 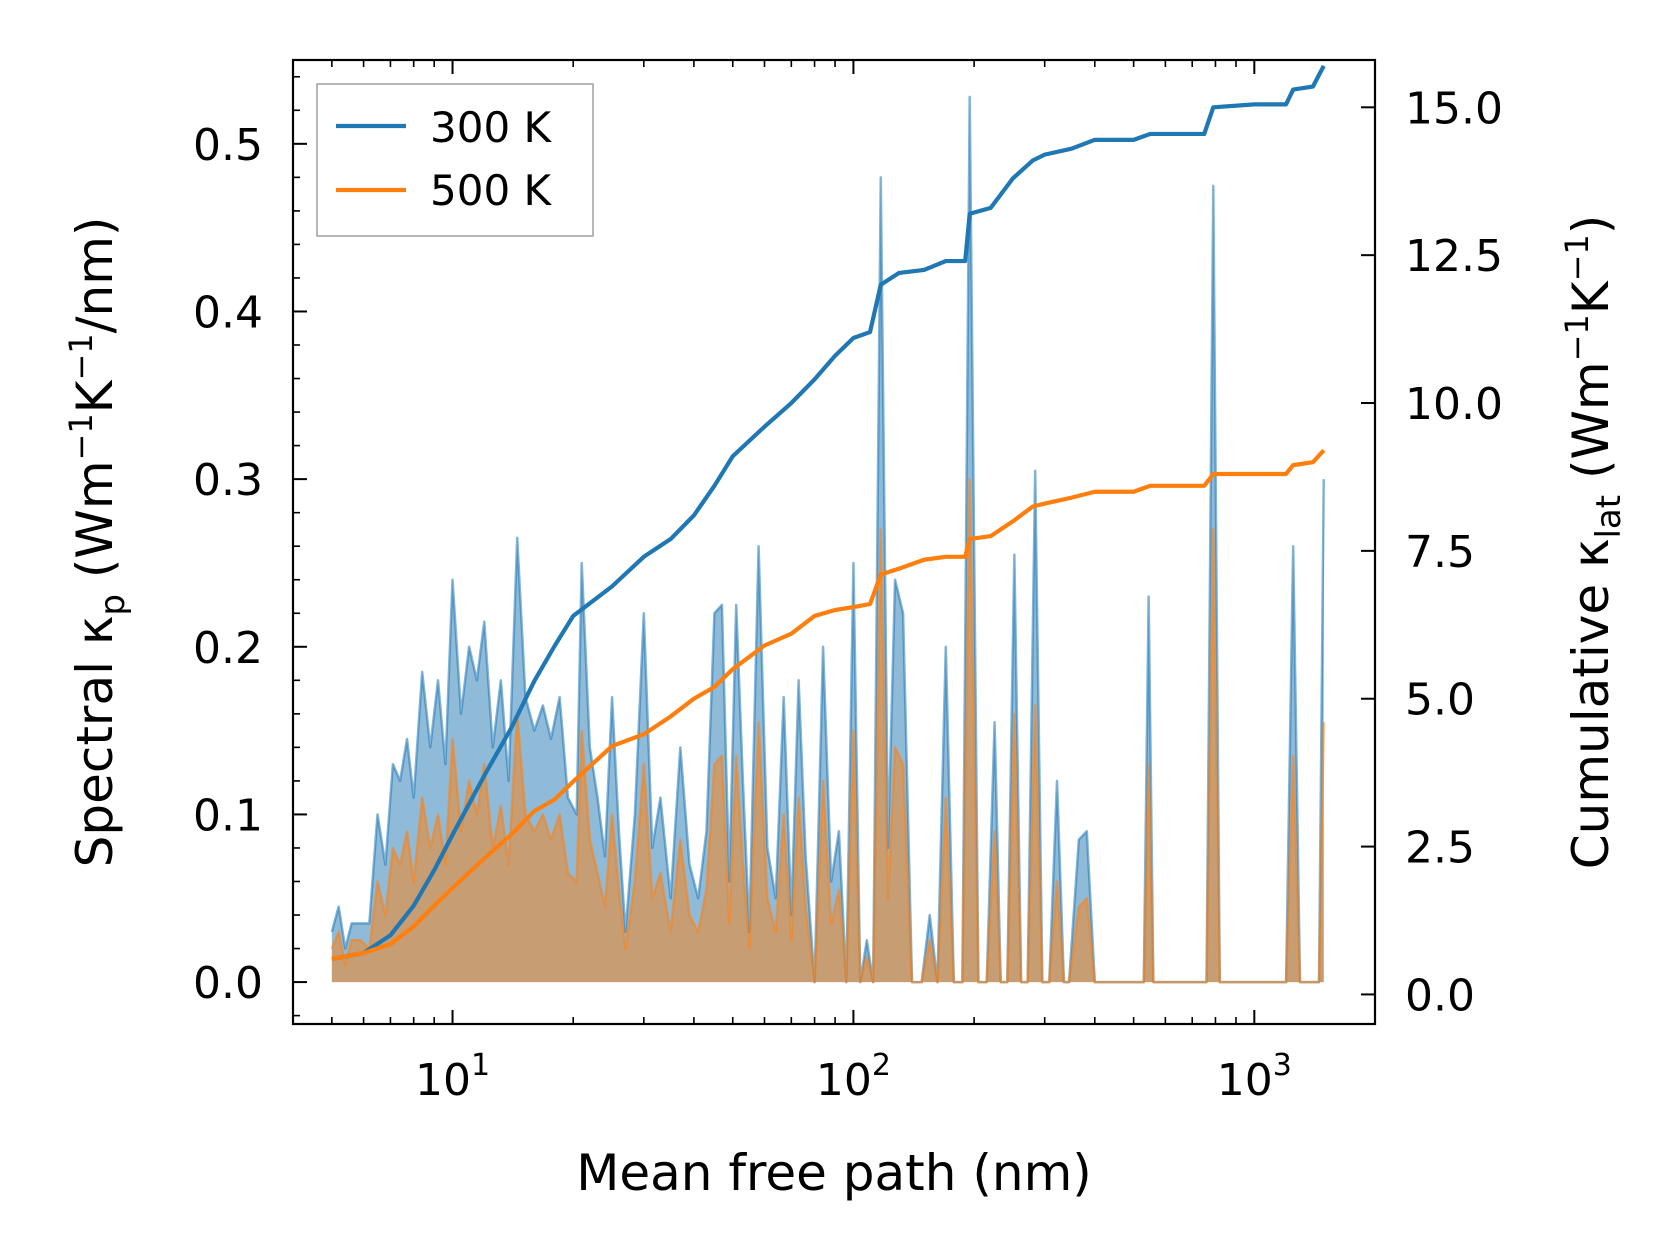 What do you see at coordinates (491, 127) in the screenshot?
I see `legend-label-300K: 300 K` at bounding box center [491, 127].